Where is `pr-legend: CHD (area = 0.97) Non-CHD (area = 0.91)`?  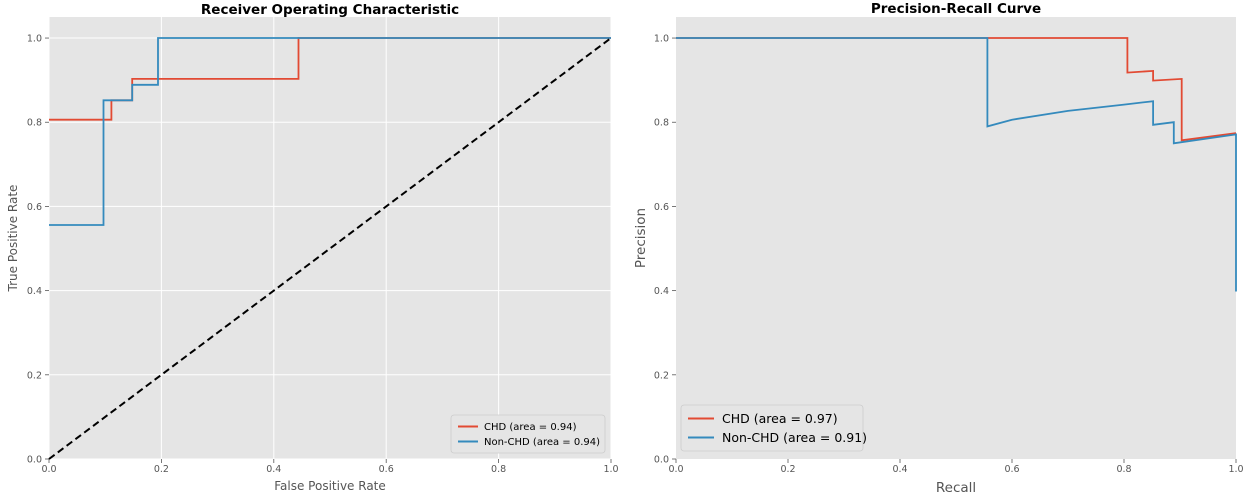
pr-legend: CHD (area = 0.97) Non-CHD (area = 0.91) is located at coordinates (773, 428).